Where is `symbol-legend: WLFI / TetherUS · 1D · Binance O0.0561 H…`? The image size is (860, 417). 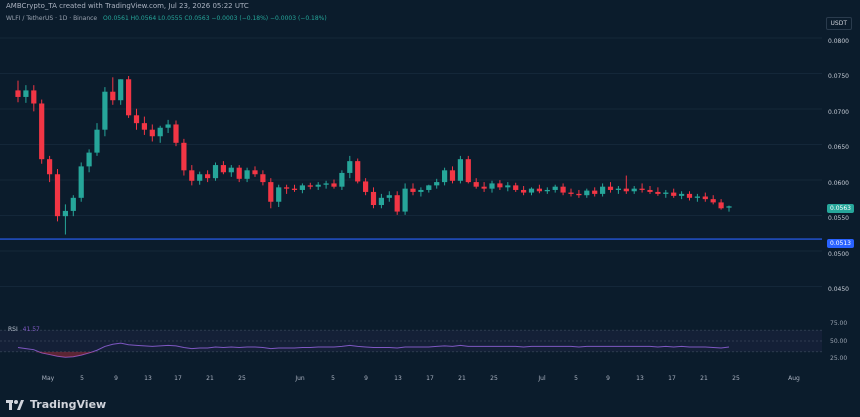
symbol-legend: WLFI / TetherUS · 1D · Binance O0.0561 H… is located at coordinates (166, 18).